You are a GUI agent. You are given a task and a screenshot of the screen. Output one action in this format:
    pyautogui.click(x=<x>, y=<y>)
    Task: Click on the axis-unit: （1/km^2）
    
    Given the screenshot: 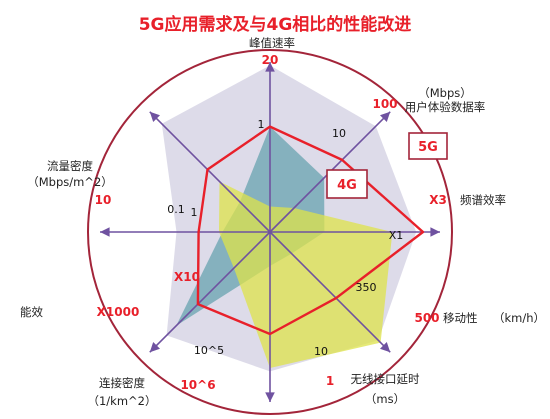 What is the action you would take?
    pyautogui.click(x=121, y=401)
    